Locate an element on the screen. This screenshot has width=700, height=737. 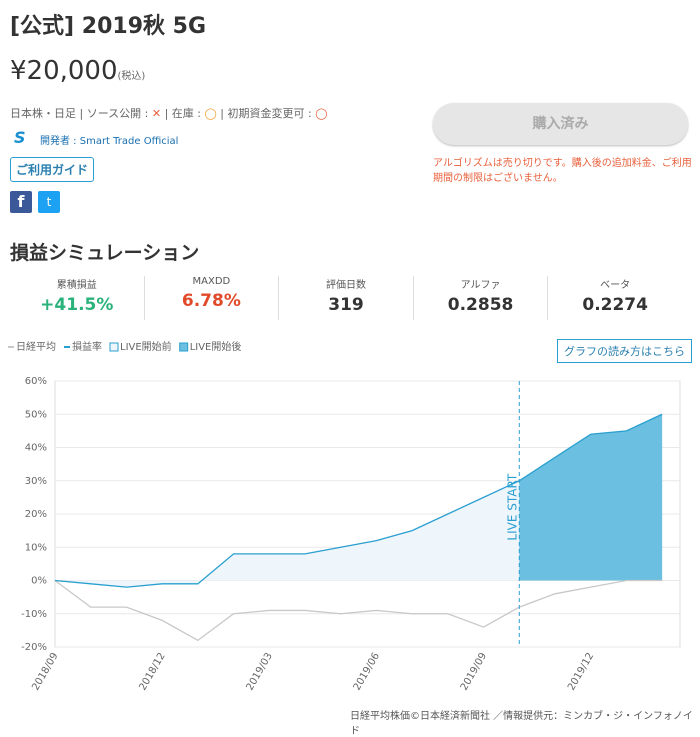
x-tick-label: 2019/06 is located at coordinates (367, 671).